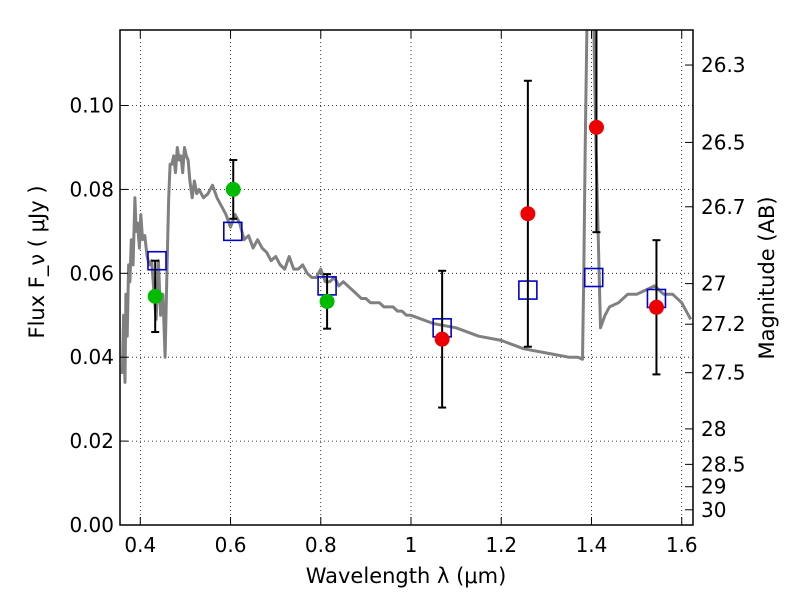 The height and width of the screenshot is (600, 800). What do you see at coordinates (723, 142) in the screenshot?
I see `mag-tick-label: 26.5` at bounding box center [723, 142].